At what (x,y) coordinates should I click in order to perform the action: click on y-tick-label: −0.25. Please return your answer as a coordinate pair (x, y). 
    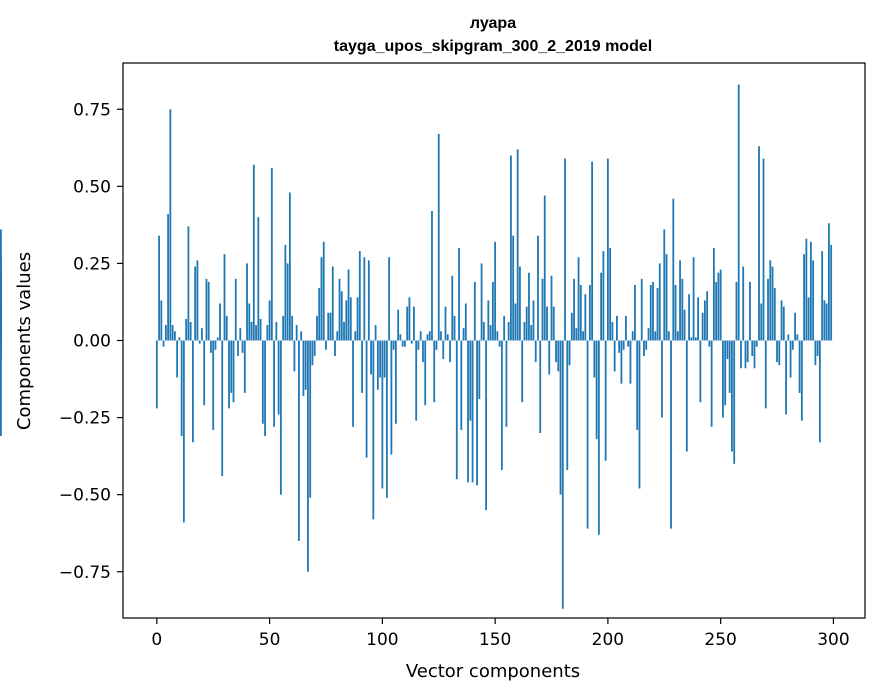
    Looking at the image, I should click on (85, 419).